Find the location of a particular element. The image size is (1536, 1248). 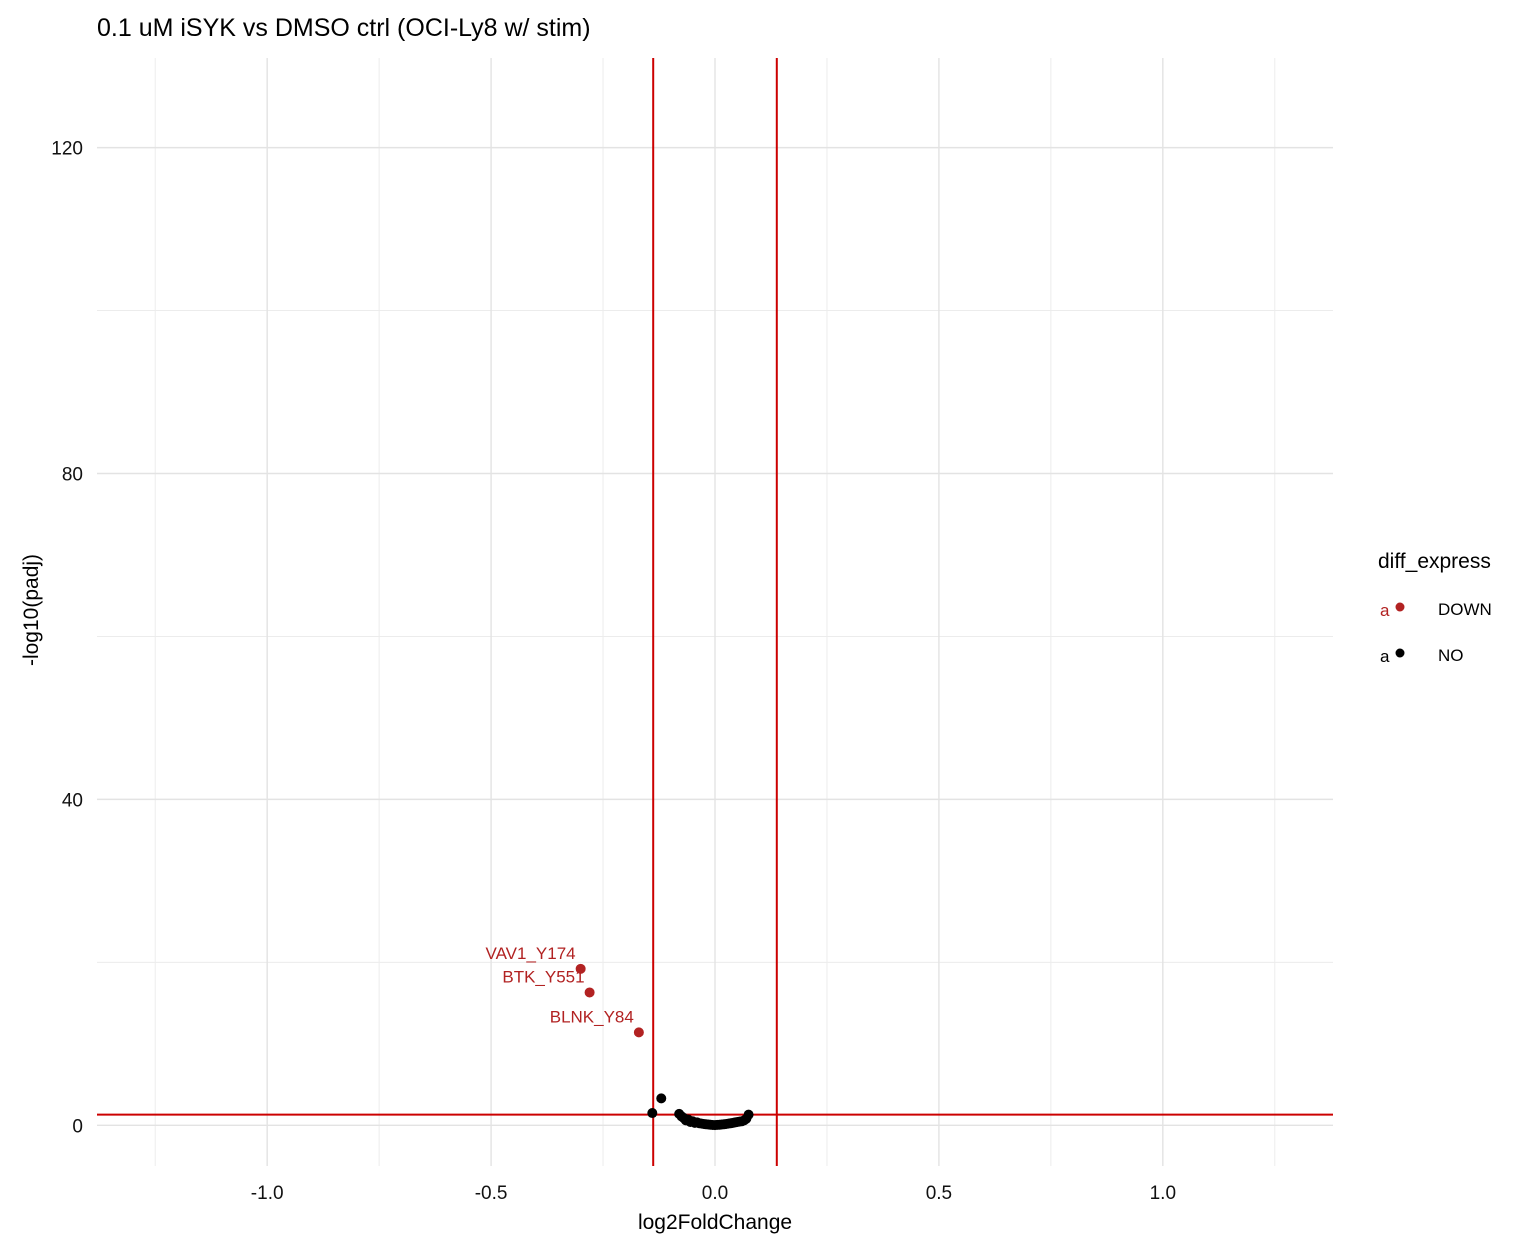

point-label: VAV1_Y174 is located at coordinates (531, 953).